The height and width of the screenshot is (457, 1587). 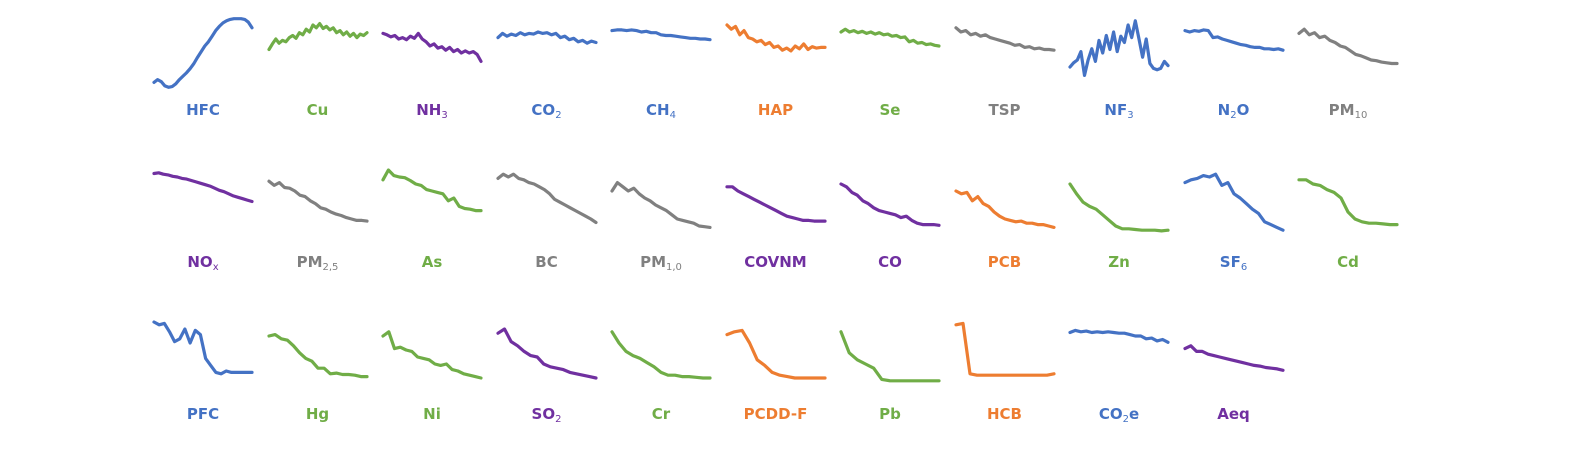 I want to click on series-label-text: NH, so click(x=429, y=110).